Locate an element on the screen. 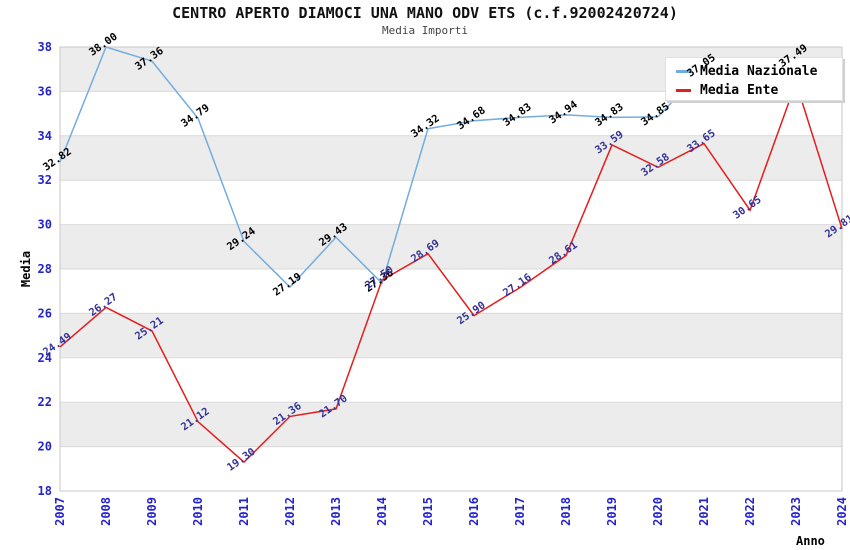 Image resolution: width=850 pixels, height=550 pixels. x-axis-tick-label: 2016 is located at coordinates (474, 511).